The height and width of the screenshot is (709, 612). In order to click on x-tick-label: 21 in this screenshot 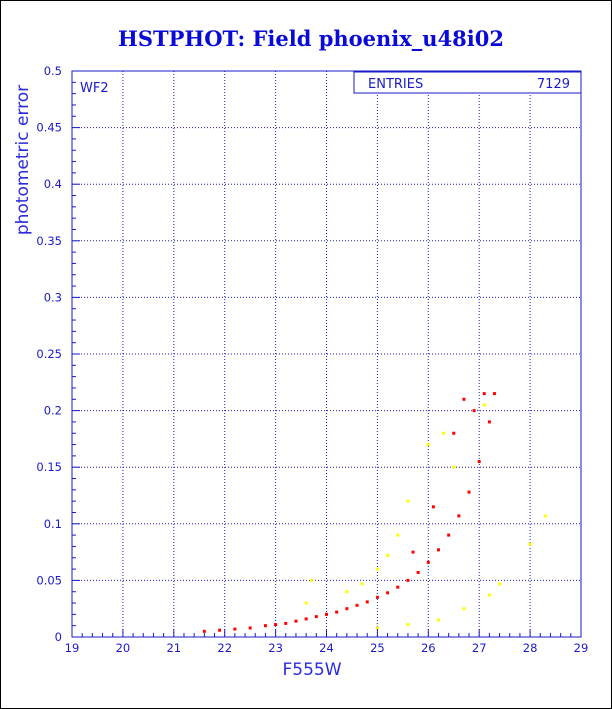, I will do `click(173, 648)`.